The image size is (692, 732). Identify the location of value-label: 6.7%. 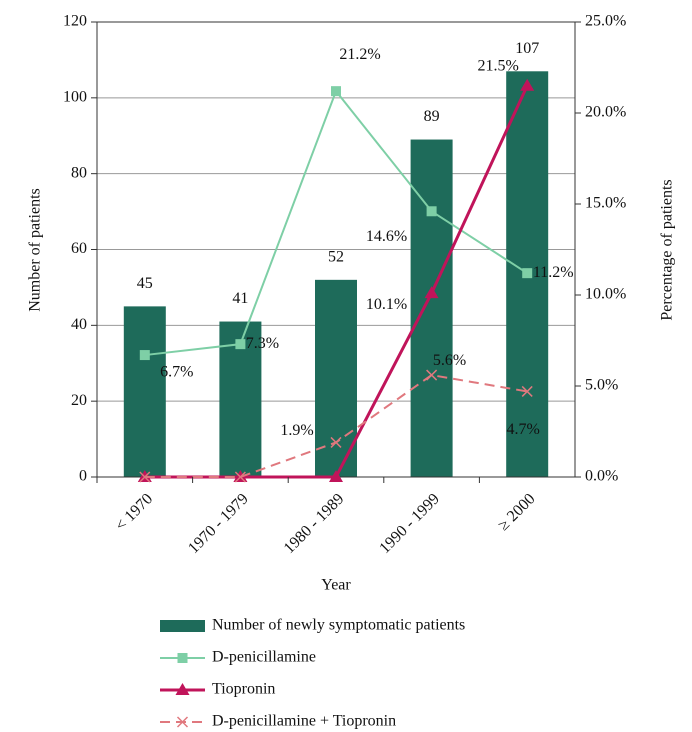
(176, 372).